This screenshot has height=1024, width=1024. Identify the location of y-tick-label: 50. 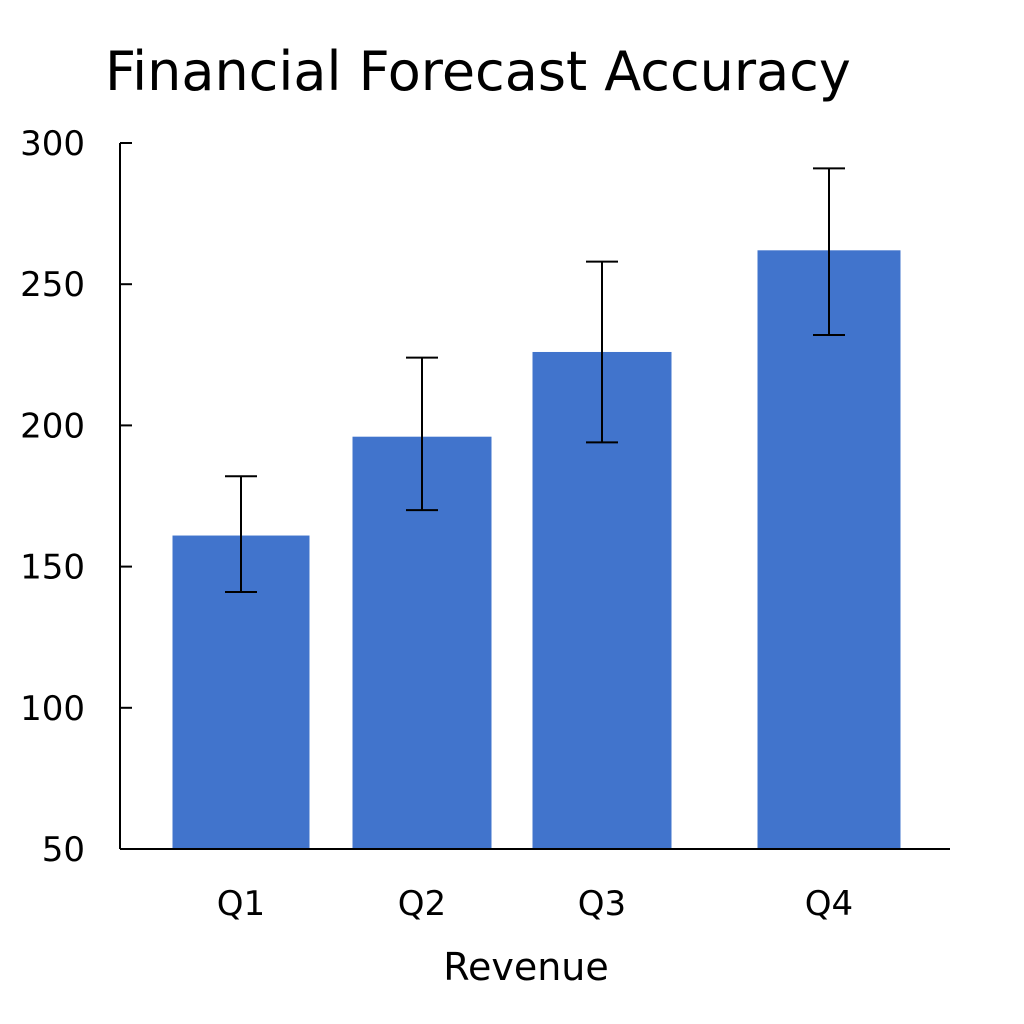
(63, 850).